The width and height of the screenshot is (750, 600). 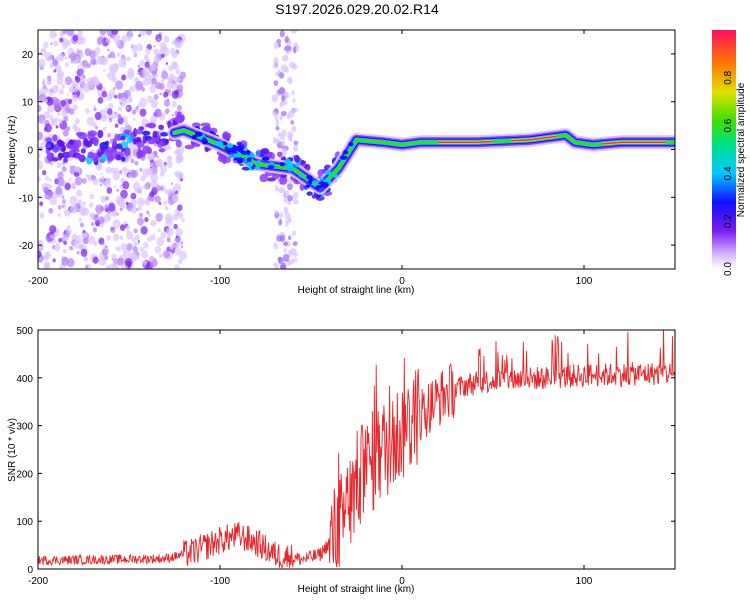 What do you see at coordinates (534, 138) in the screenshot?
I see `ridge-peak` at bounding box center [534, 138].